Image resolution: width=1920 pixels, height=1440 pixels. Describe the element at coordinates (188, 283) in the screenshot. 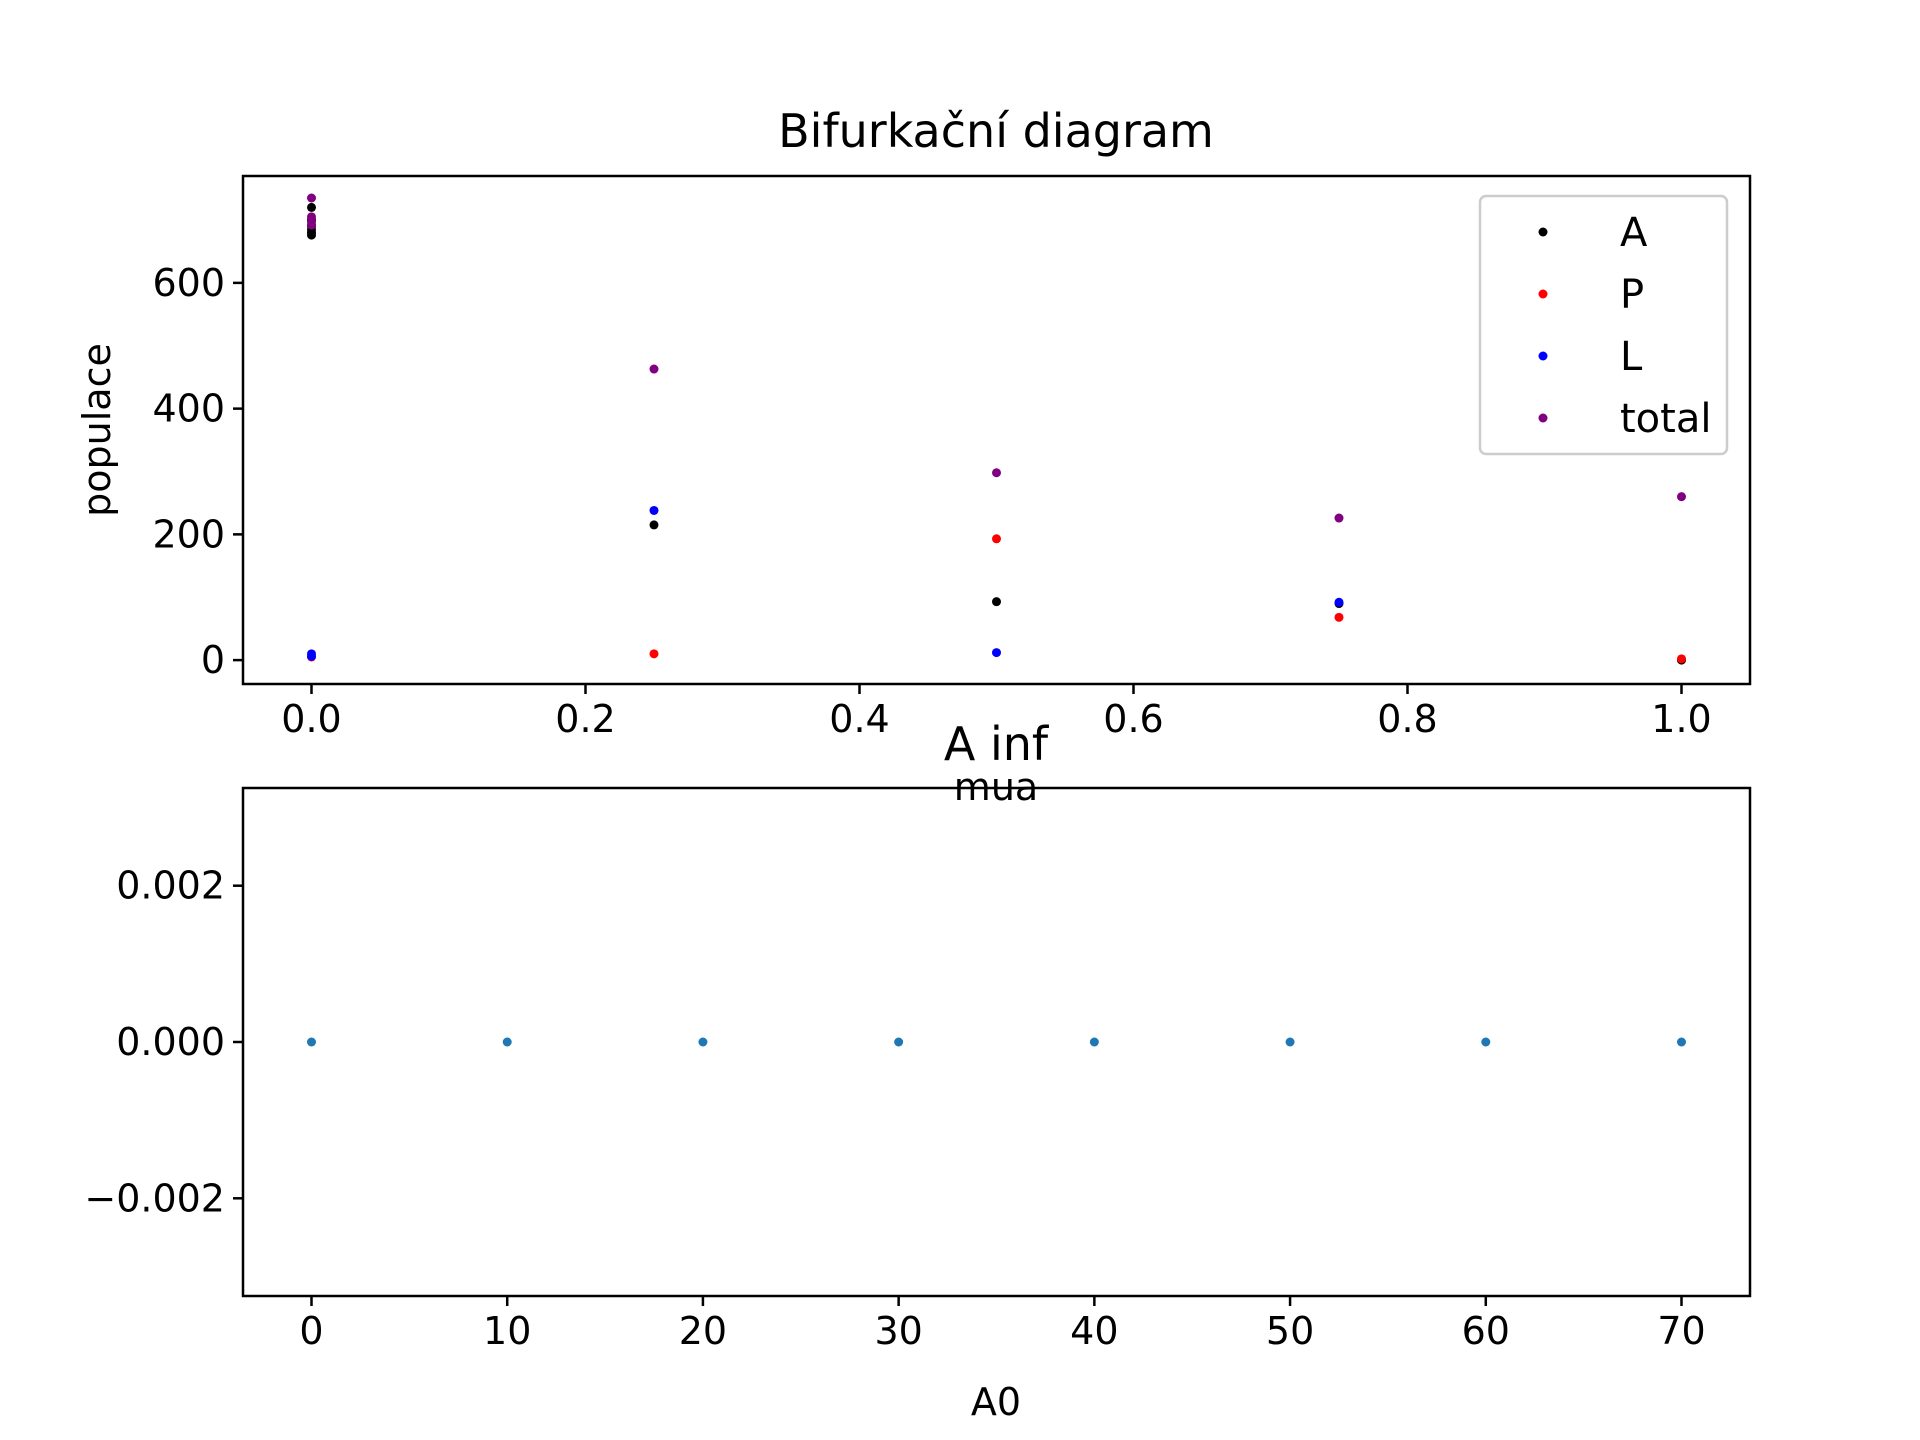

I see `y-tick-label: 600` at that location.